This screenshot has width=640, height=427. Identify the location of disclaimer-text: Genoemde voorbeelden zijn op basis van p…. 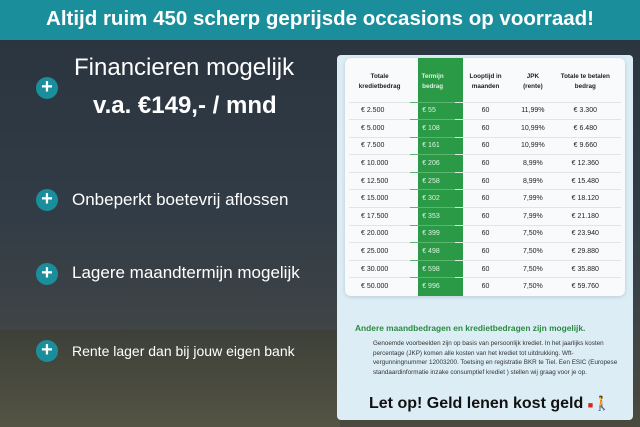
(495, 358).